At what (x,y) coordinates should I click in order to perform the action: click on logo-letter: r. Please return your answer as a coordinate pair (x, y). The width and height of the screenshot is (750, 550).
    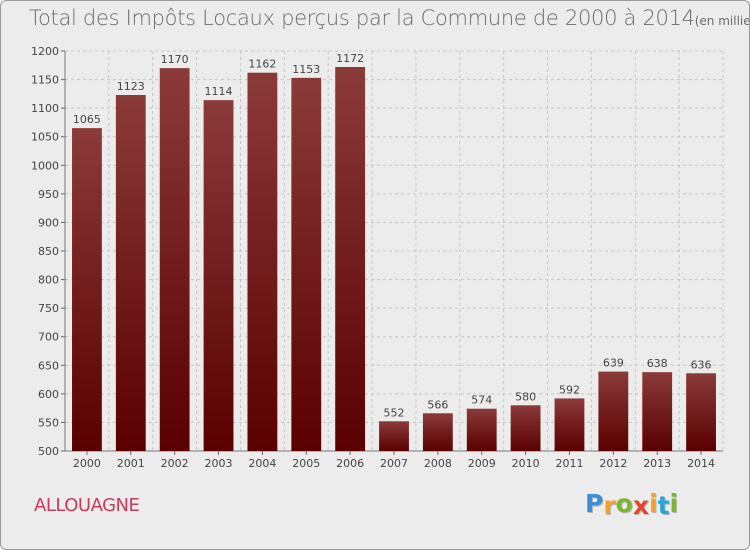
    Looking at the image, I should click on (609, 505).